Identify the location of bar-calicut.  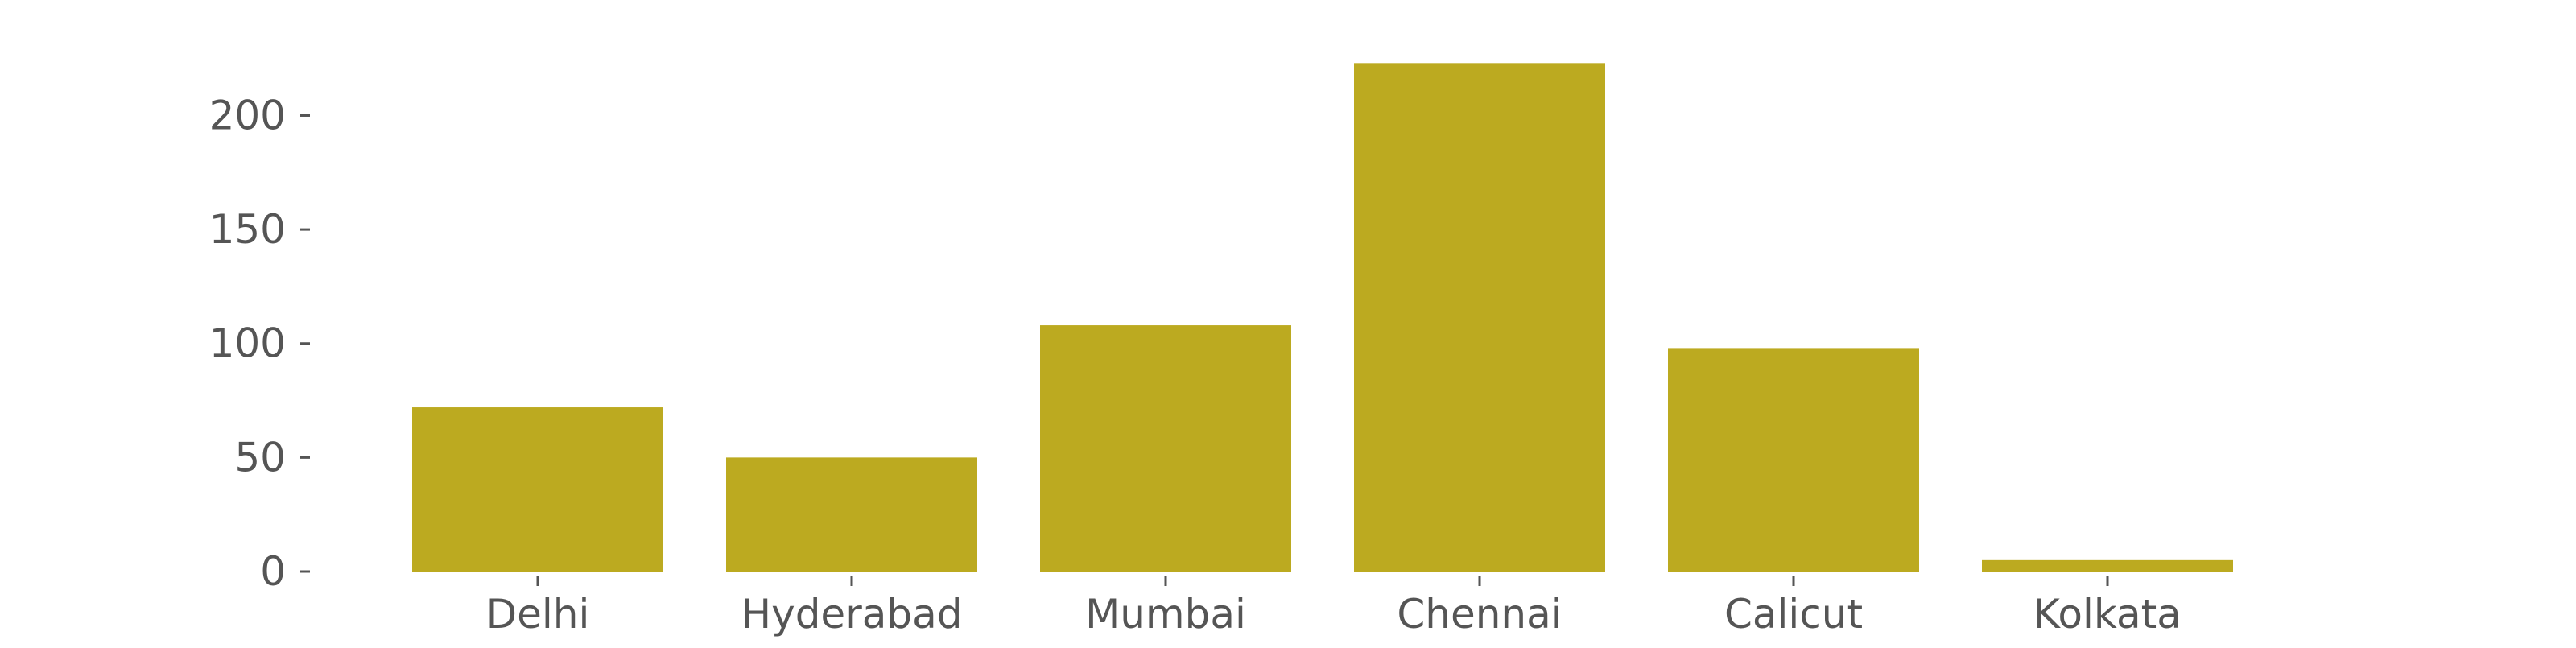
(1793, 460).